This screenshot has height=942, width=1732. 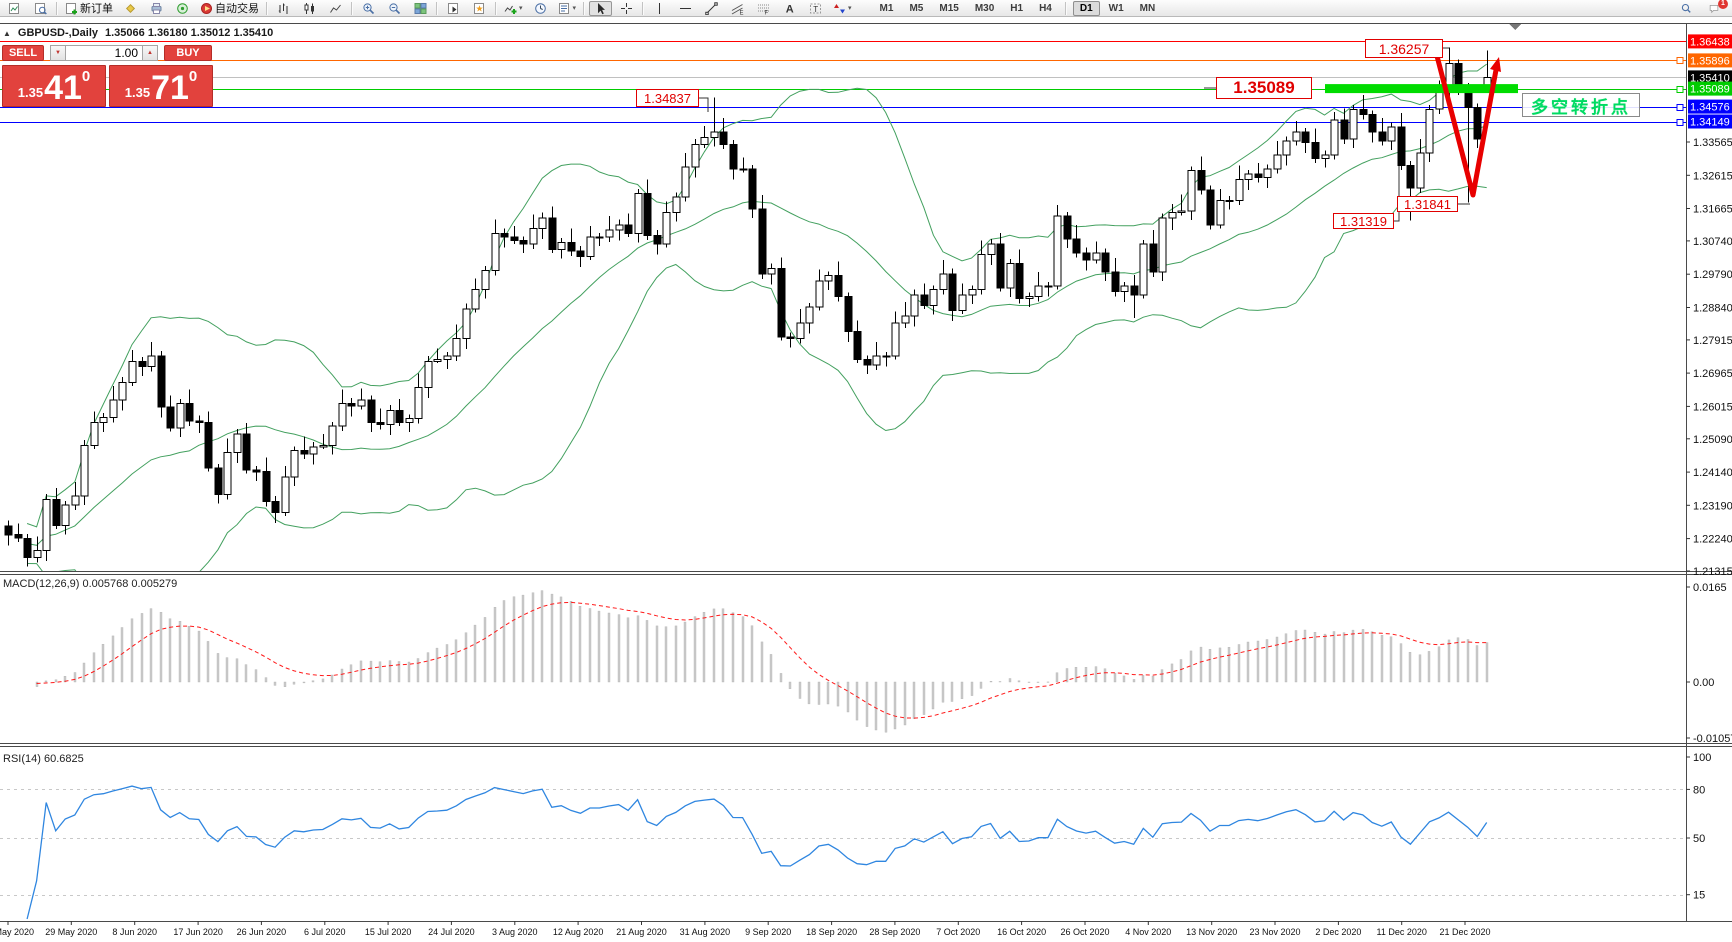 What do you see at coordinates (866, 8) in the screenshot?
I see `toolbar: 新订单 自动交易 ▾ ▾ E F A T ▾ M1 M5 M15 M30 H1 H4 D1 W1 MN 1` at bounding box center [866, 8].